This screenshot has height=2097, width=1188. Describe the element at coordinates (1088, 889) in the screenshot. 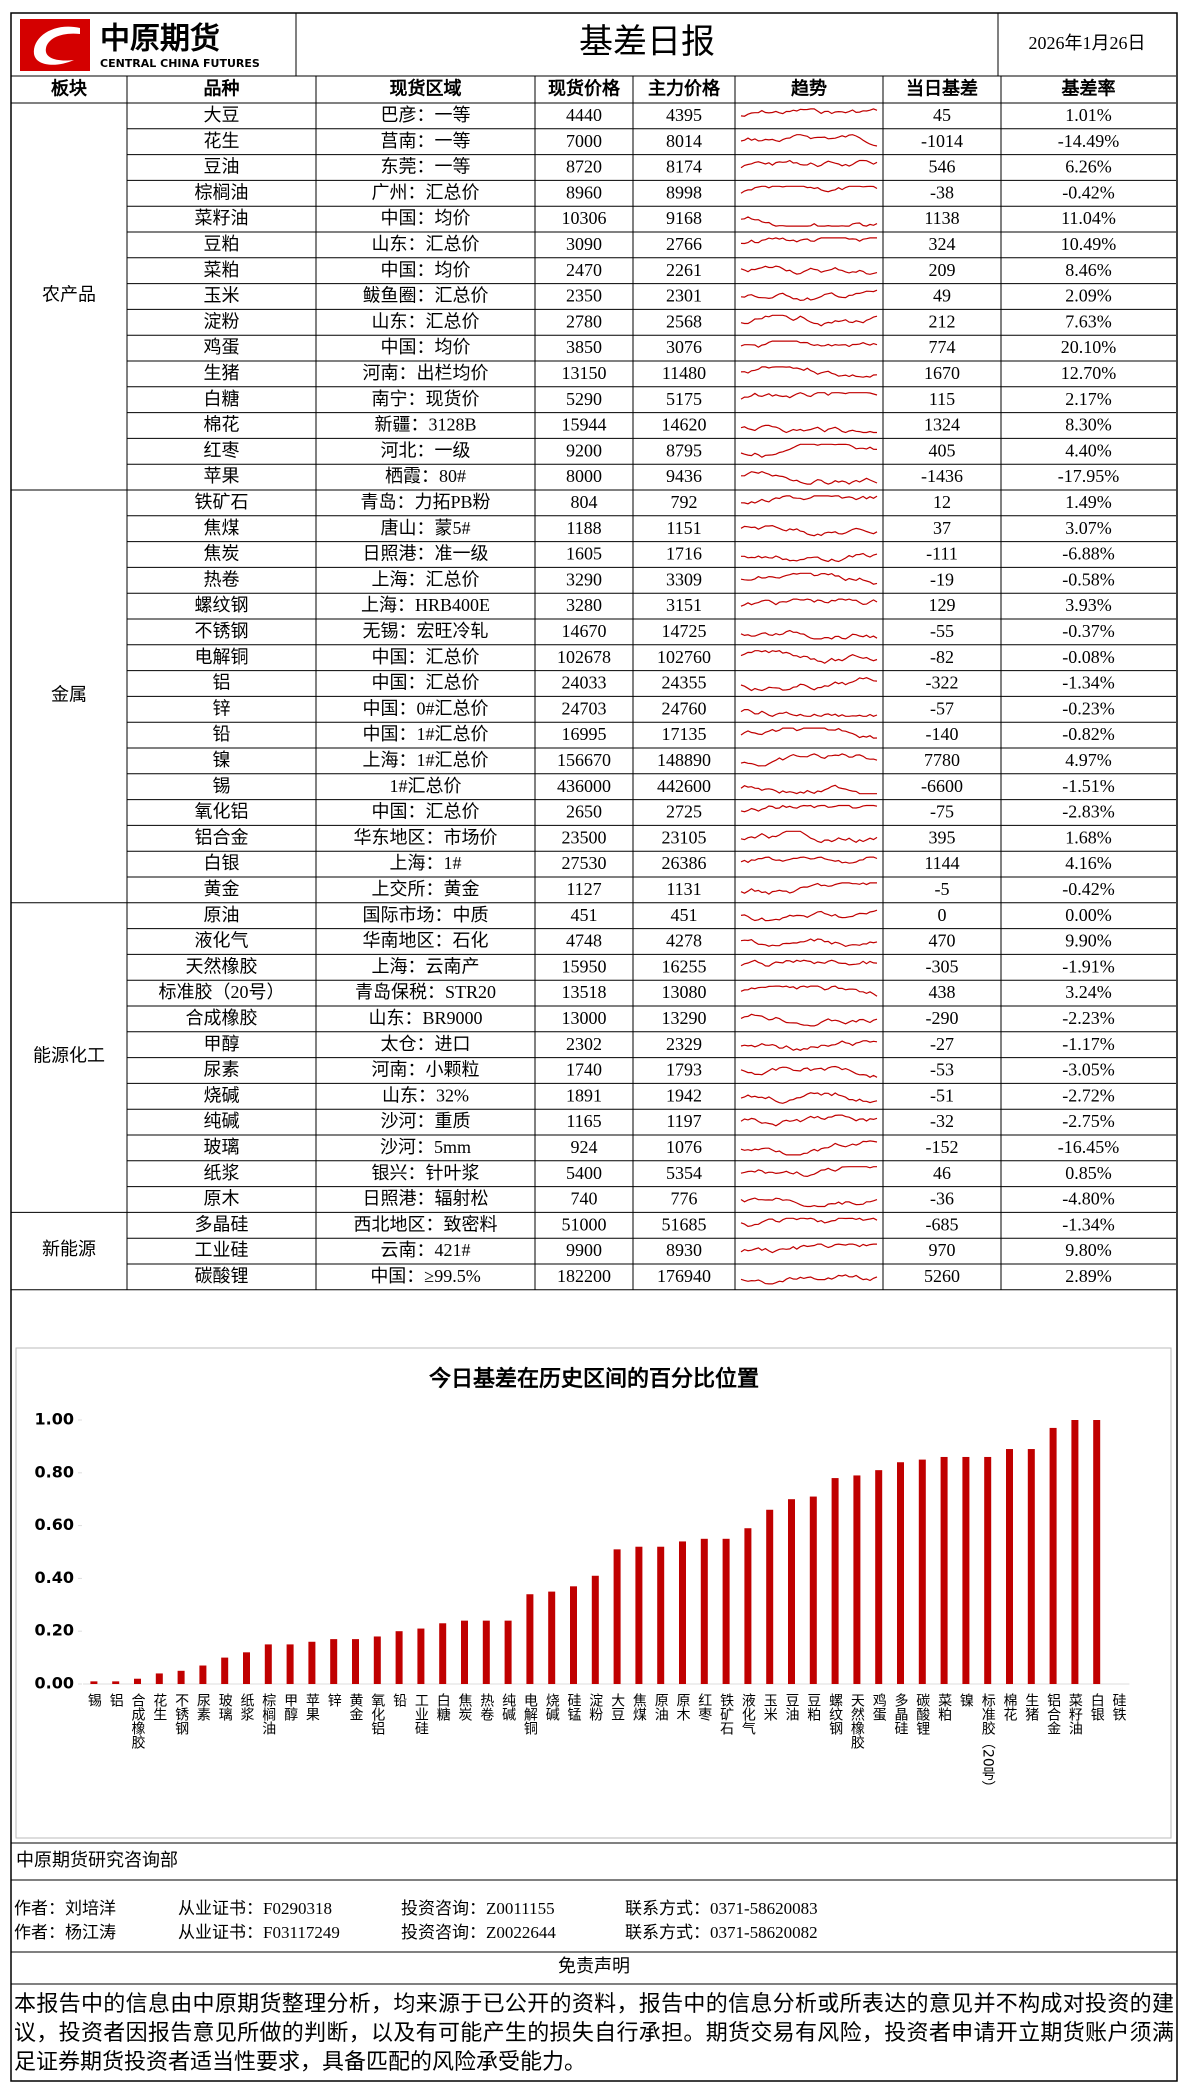

I see `basis-rate: -0.42%` at that location.